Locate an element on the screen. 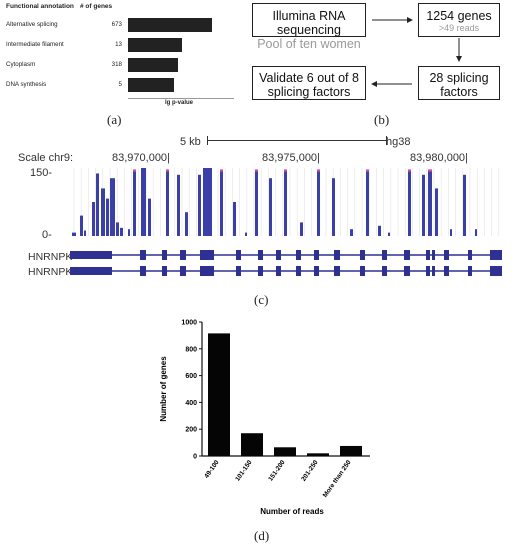  y-axis-label: Number of genes is located at coordinates (163, 389).